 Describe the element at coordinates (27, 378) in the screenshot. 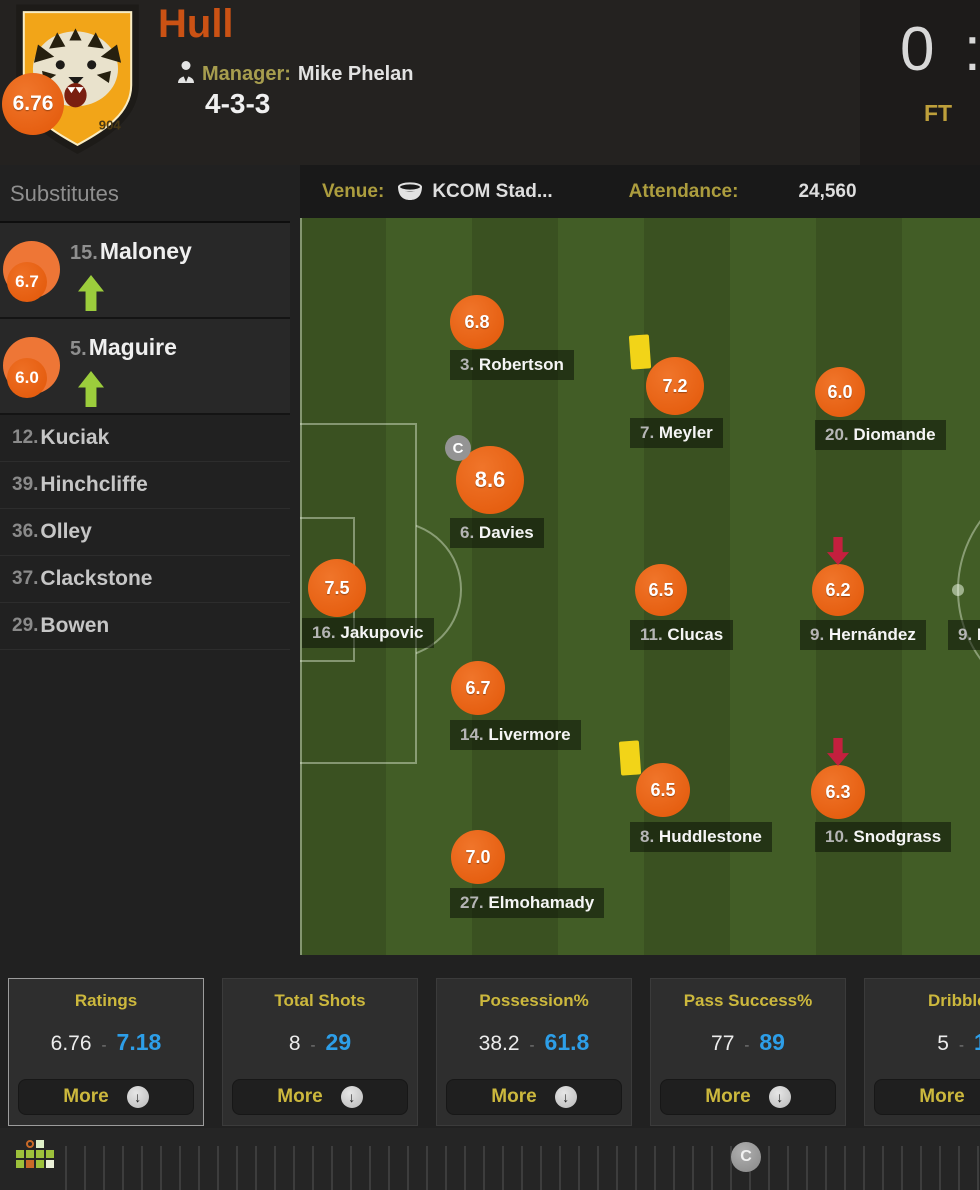

I see `substitute-rating-badge: 6.0` at that location.